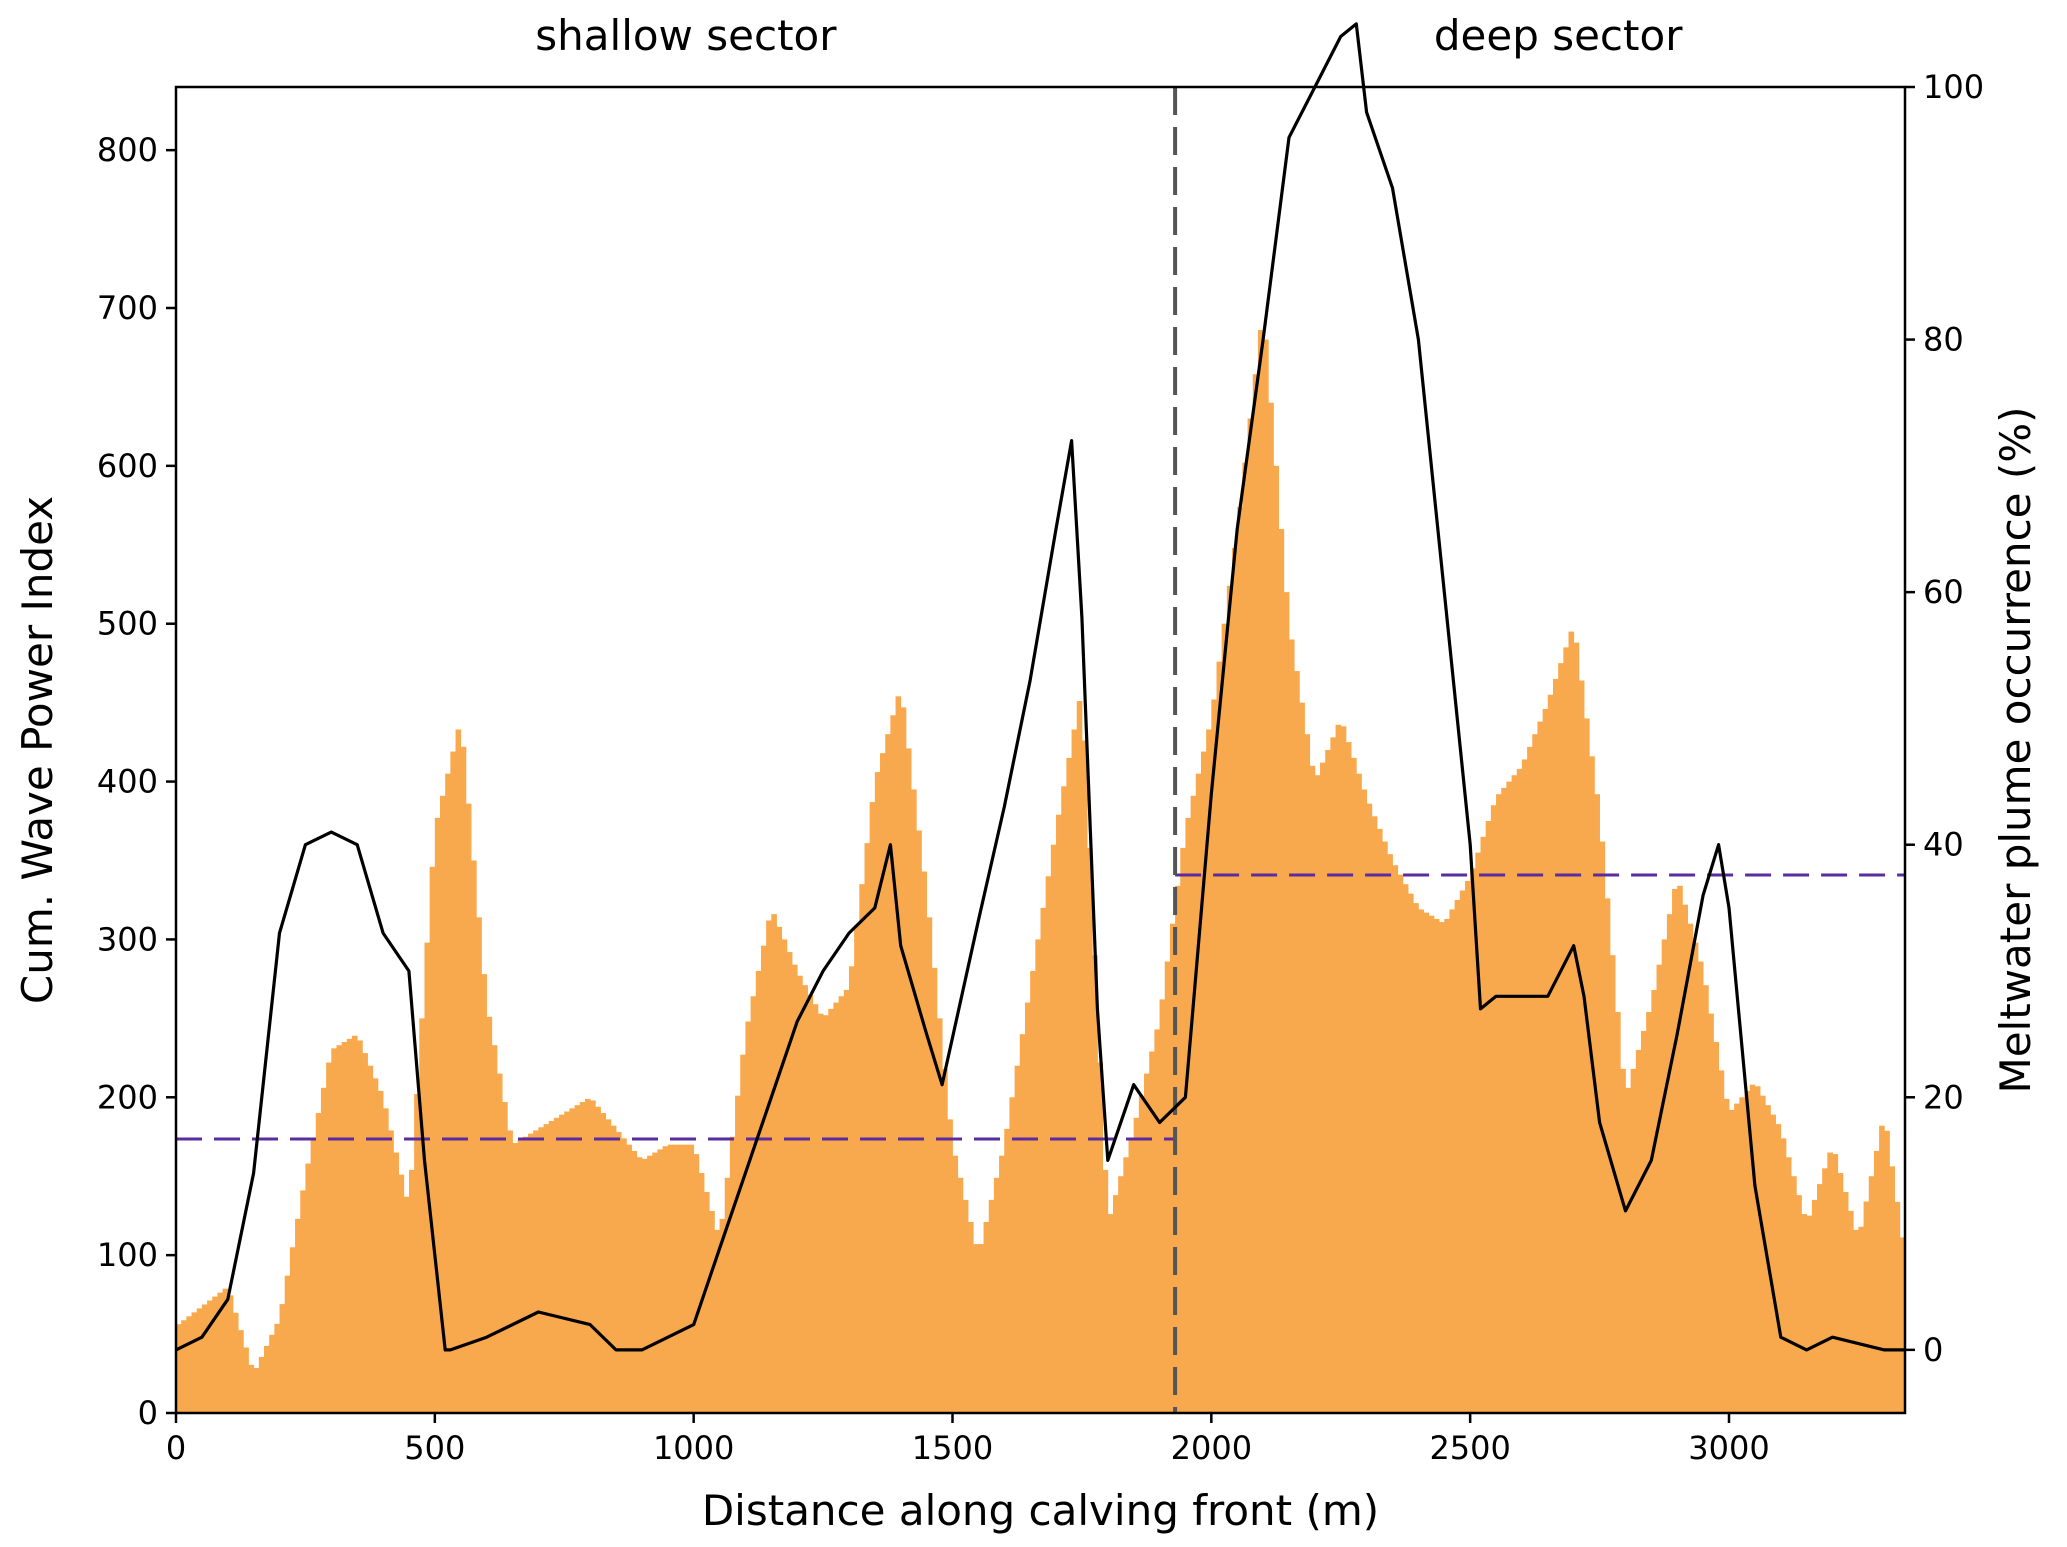 This screenshot has height=1547, width=2067. What do you see at coordinates (136, 781) in the screenshot?
I see `y-axis-left-ticks: 0 100 200 300 400 500 600 700 800` at bounding box center [136, 781].